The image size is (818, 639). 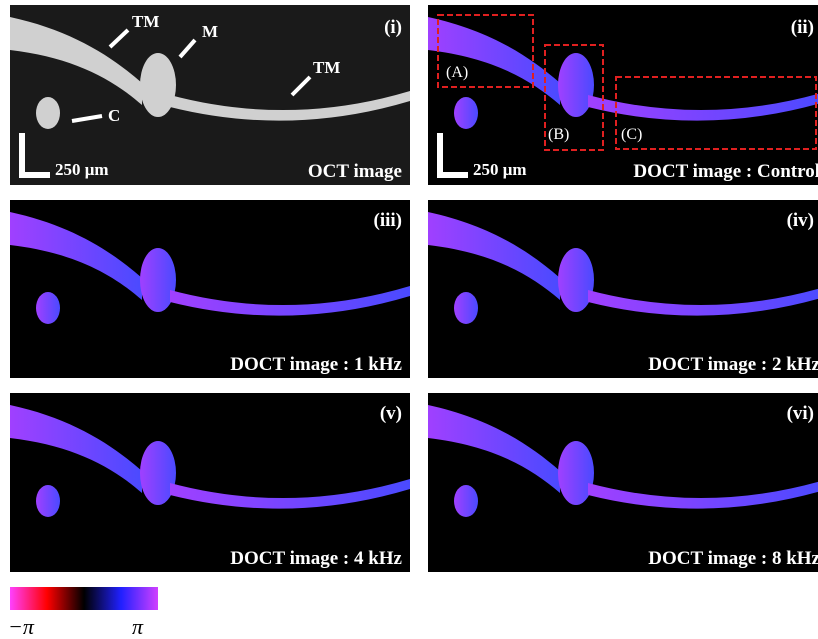 I want to click on colorbar-max: π, so click(x=138, y=626).